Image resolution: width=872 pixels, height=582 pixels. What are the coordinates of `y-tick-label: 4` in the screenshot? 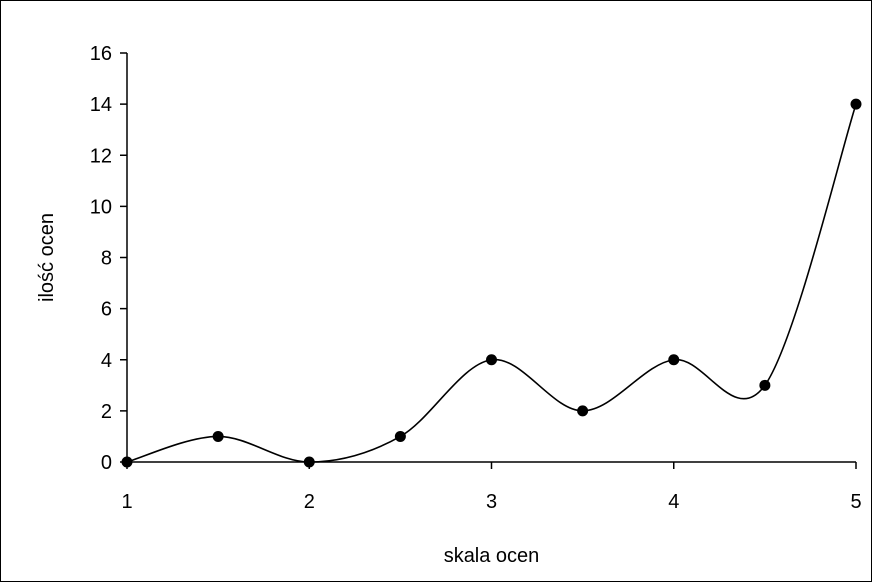 It's located at (106, 361).